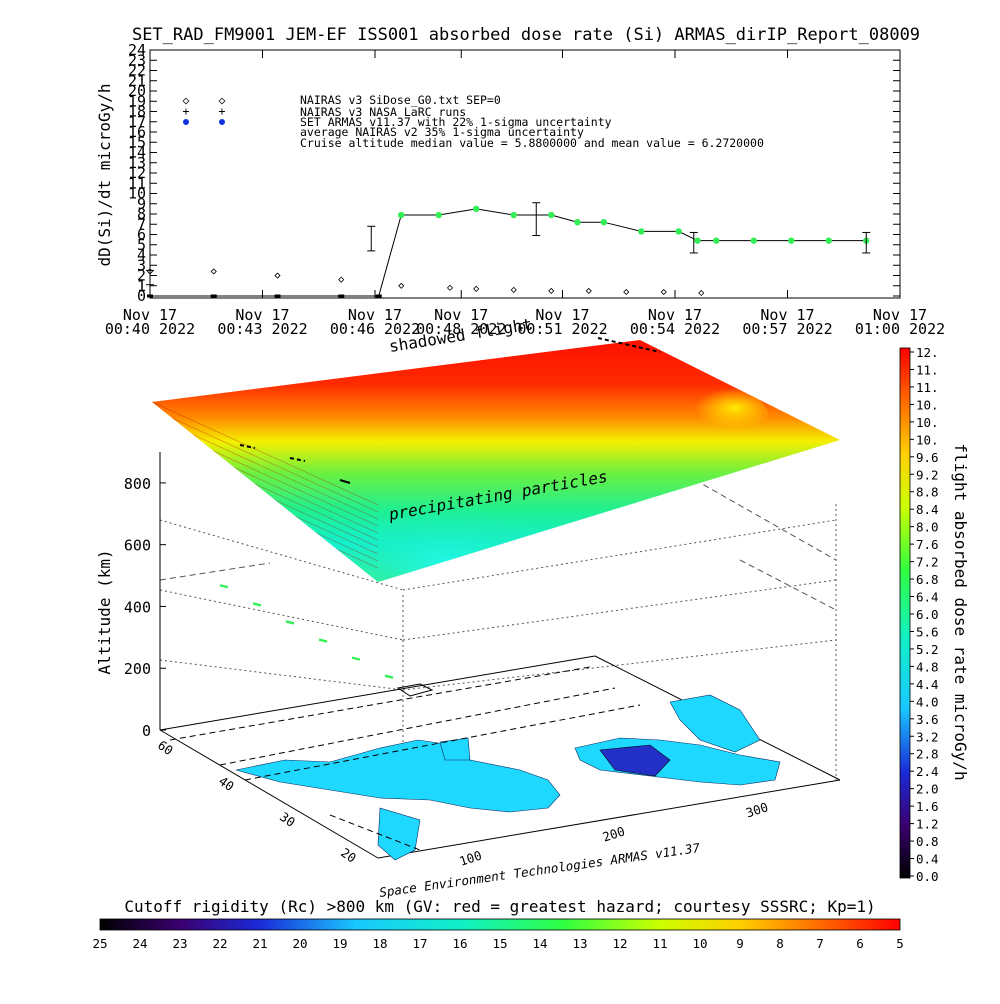 This screenshot has height=1004, width=1000. Describe the element at coordinates (141, 286) in the screenshot. I see `y-tick-label: 1` at that location.